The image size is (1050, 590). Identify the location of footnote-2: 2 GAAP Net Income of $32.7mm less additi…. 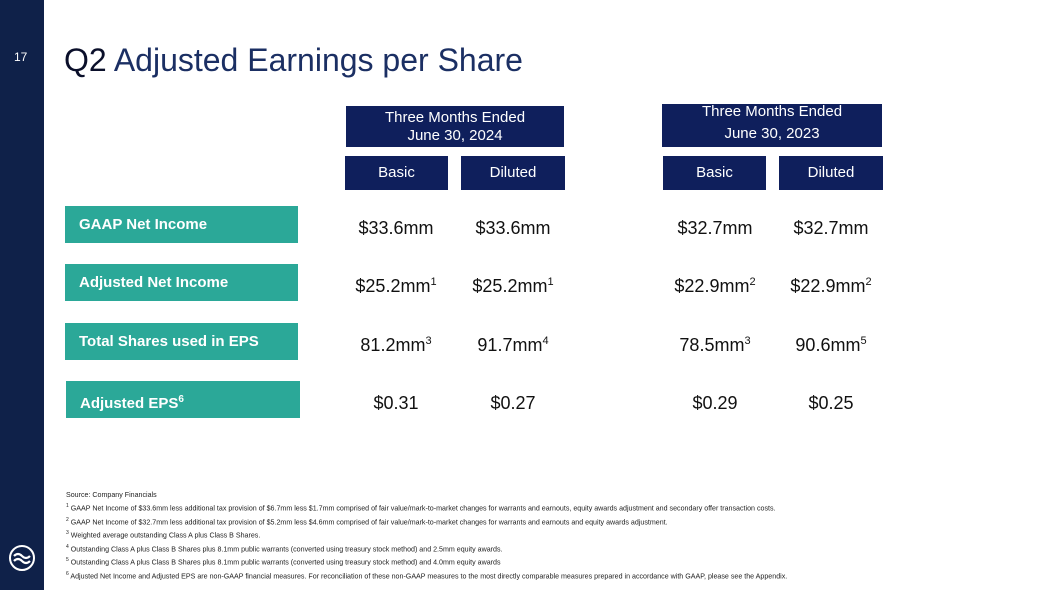
(546, 522).